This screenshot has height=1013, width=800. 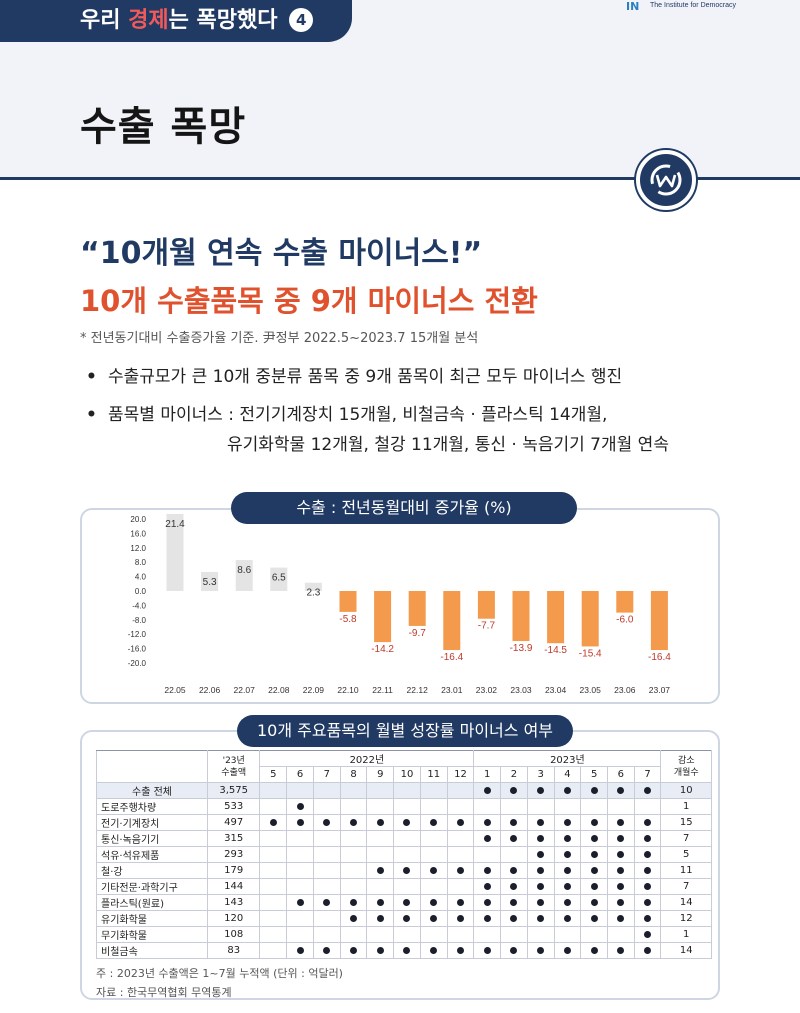 What do you see at coordinates (486, 605) in the screenshot?
I see `bar-23.02` at bounding box center [486, 605].